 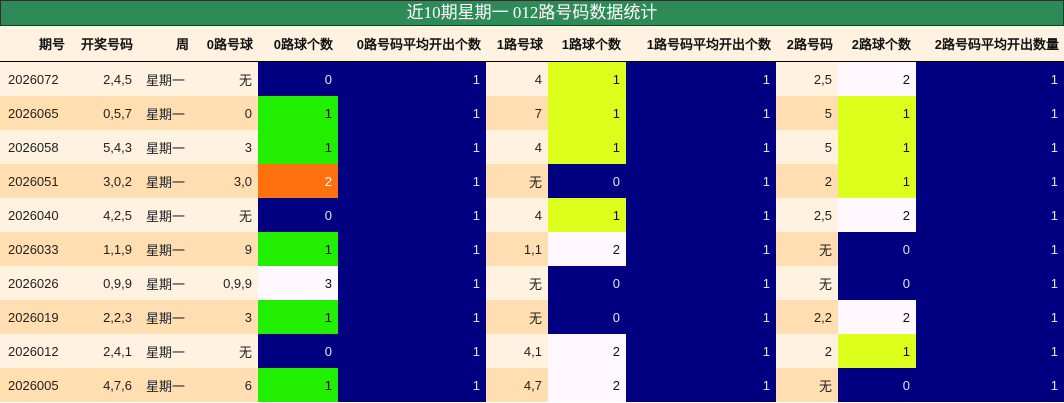 I want to click on cell-draw-numbers: 0,9,9, so click(x=104, y=283).